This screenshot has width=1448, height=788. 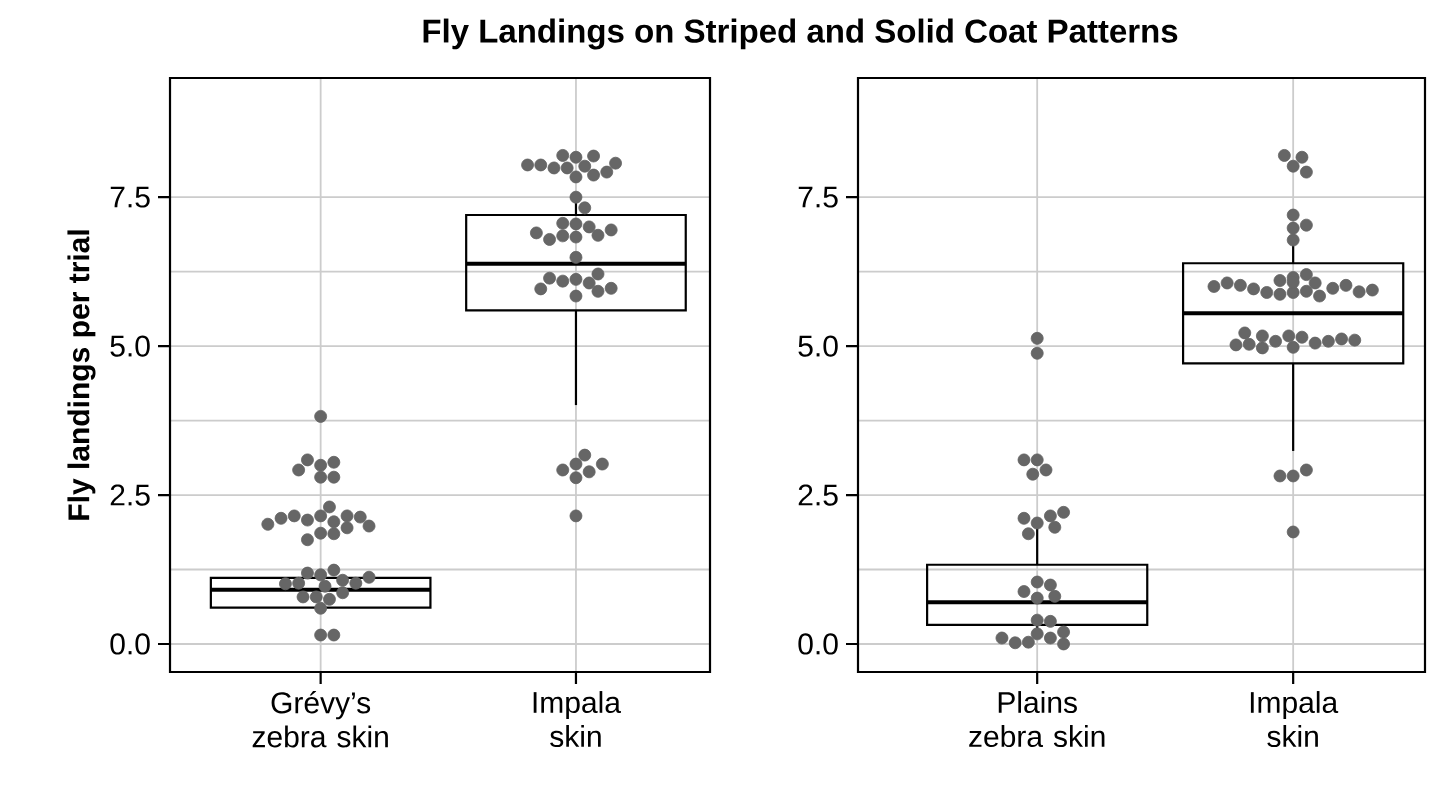 I want to click on y-axis-title: Fly landings per trial, so click(x=81, y=375).